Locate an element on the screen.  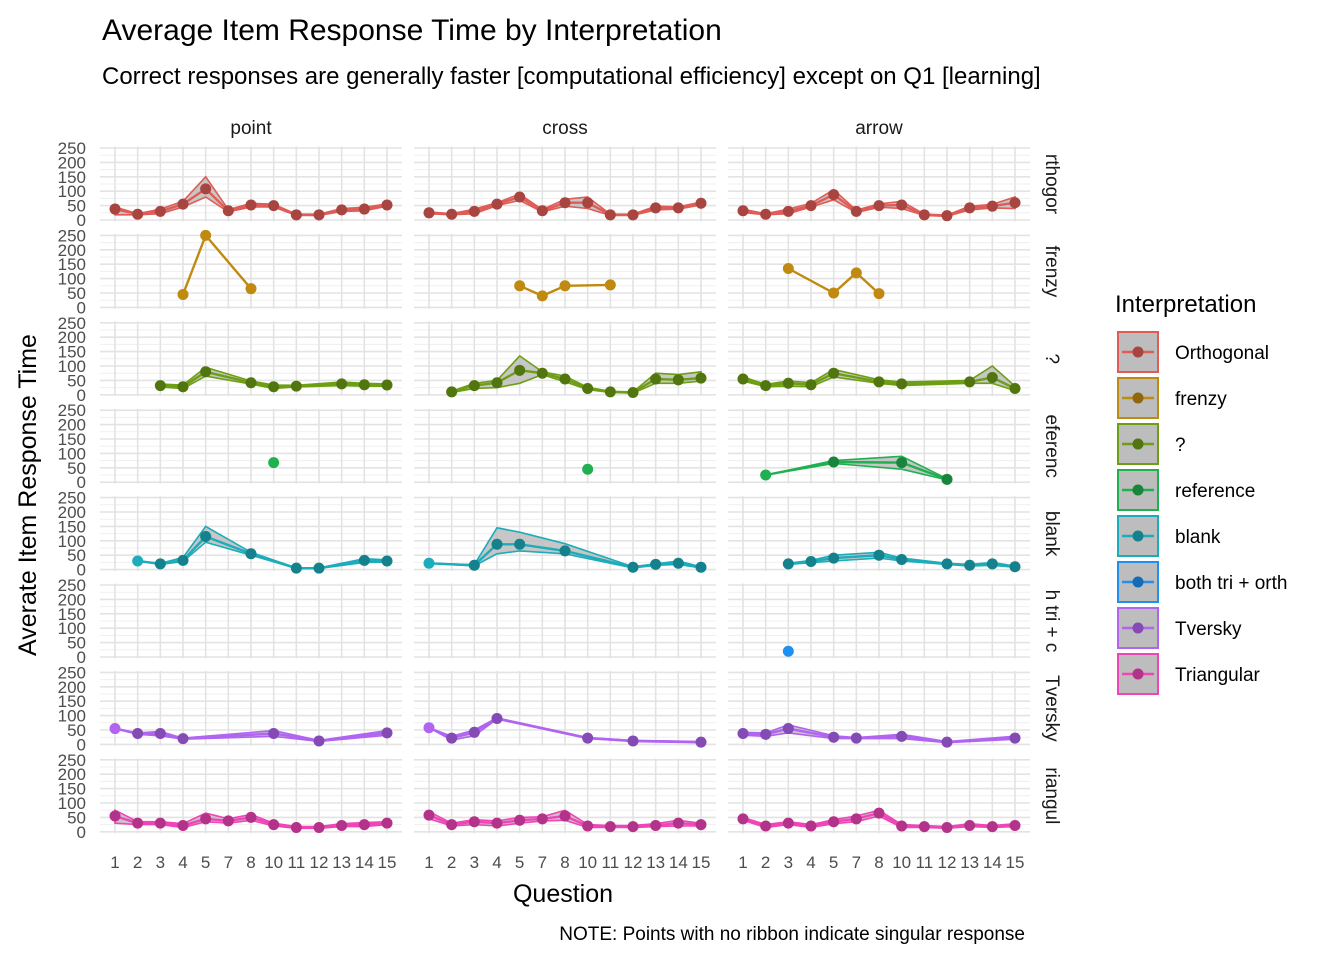
x-tick-label: 7 is located at coordinates (856, 862).